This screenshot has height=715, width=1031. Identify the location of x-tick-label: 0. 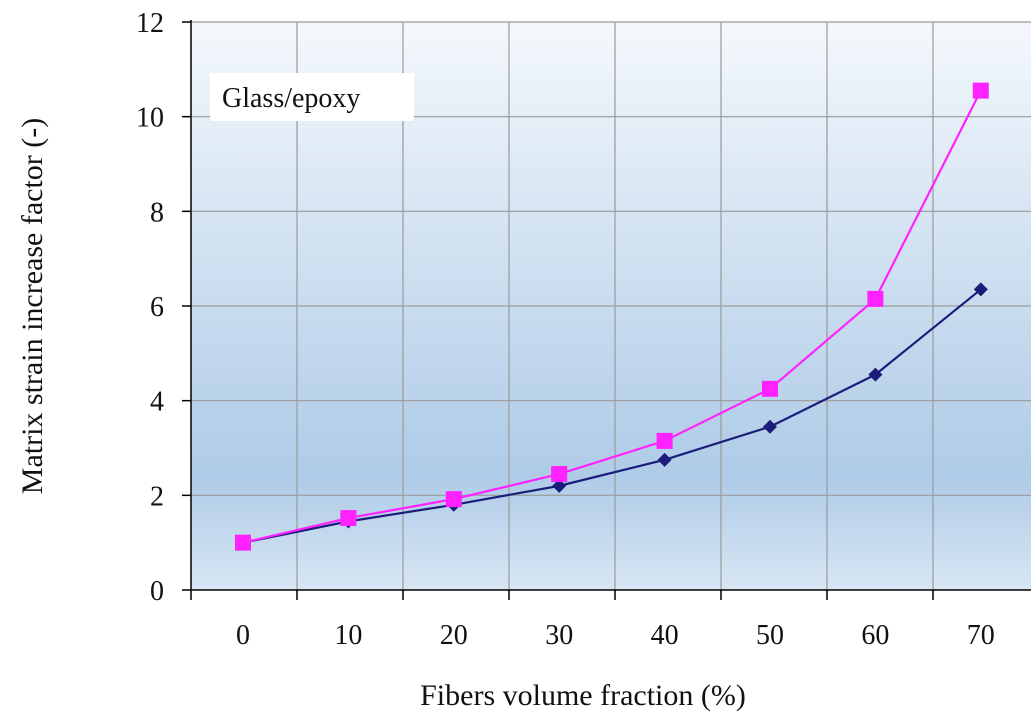
(243, 635).